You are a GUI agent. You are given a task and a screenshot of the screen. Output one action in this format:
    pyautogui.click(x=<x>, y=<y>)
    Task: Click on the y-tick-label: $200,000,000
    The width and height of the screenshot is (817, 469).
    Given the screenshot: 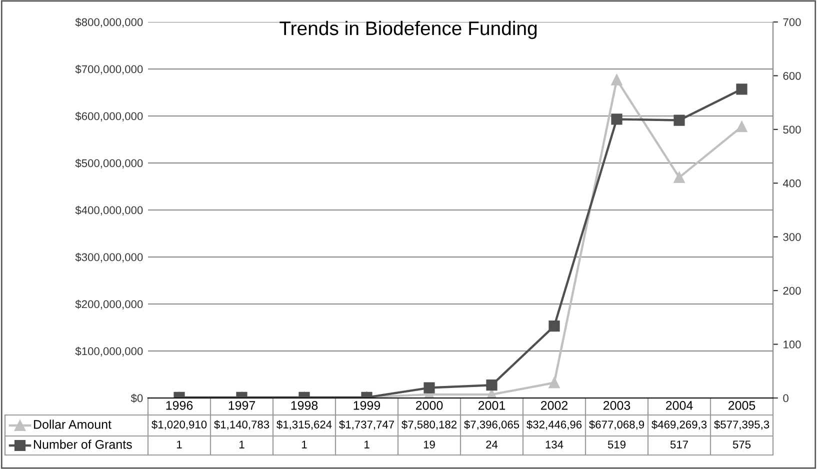 What is the action you would take?
    pyautogui.click(x=109, y=305)
    